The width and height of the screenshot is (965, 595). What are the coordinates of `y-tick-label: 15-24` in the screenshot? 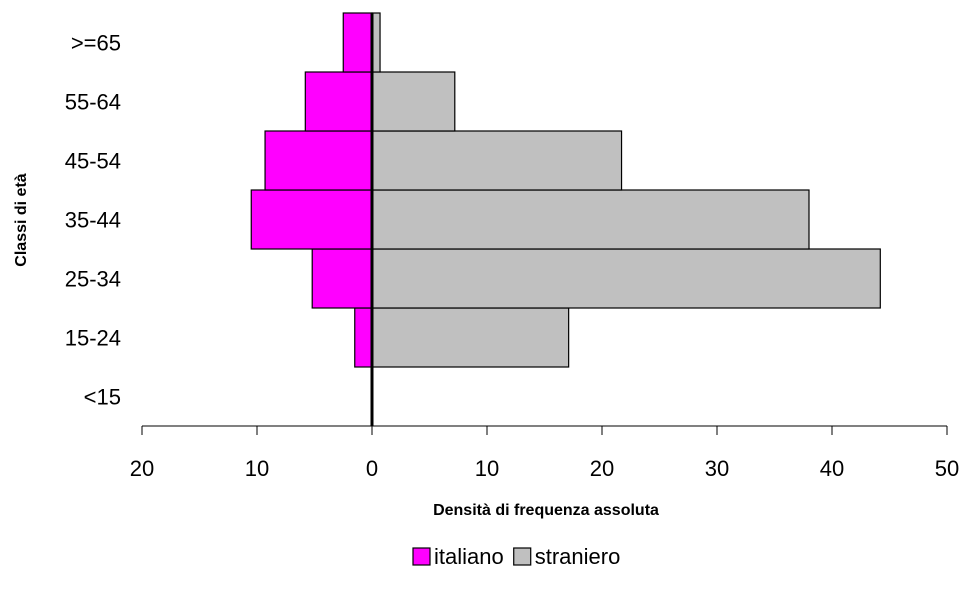 It's located at (93, 338).